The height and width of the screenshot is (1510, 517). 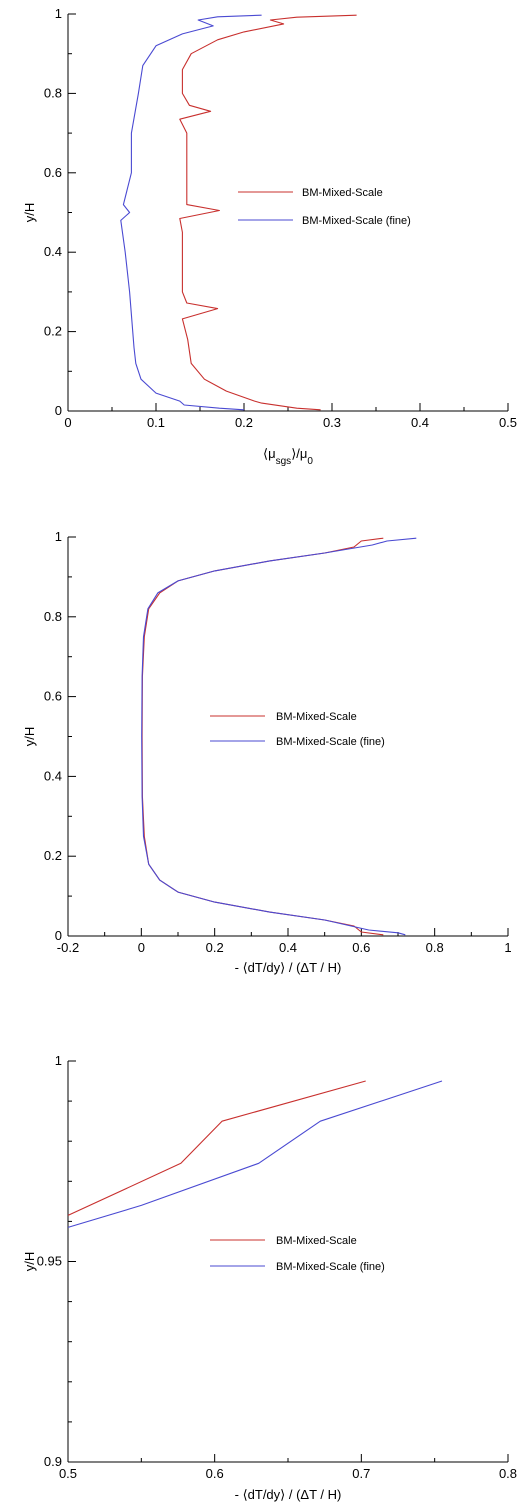 What do you see at coordinates (288, 456) in the screenshot?
I see `x-axis-label: ⟨μsgs⟩/μ0` at bounding box center [288, 456].